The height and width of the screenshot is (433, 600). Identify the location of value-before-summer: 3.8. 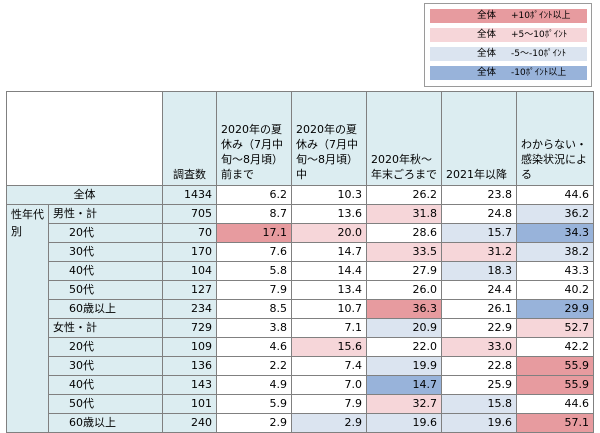
(254, 328).